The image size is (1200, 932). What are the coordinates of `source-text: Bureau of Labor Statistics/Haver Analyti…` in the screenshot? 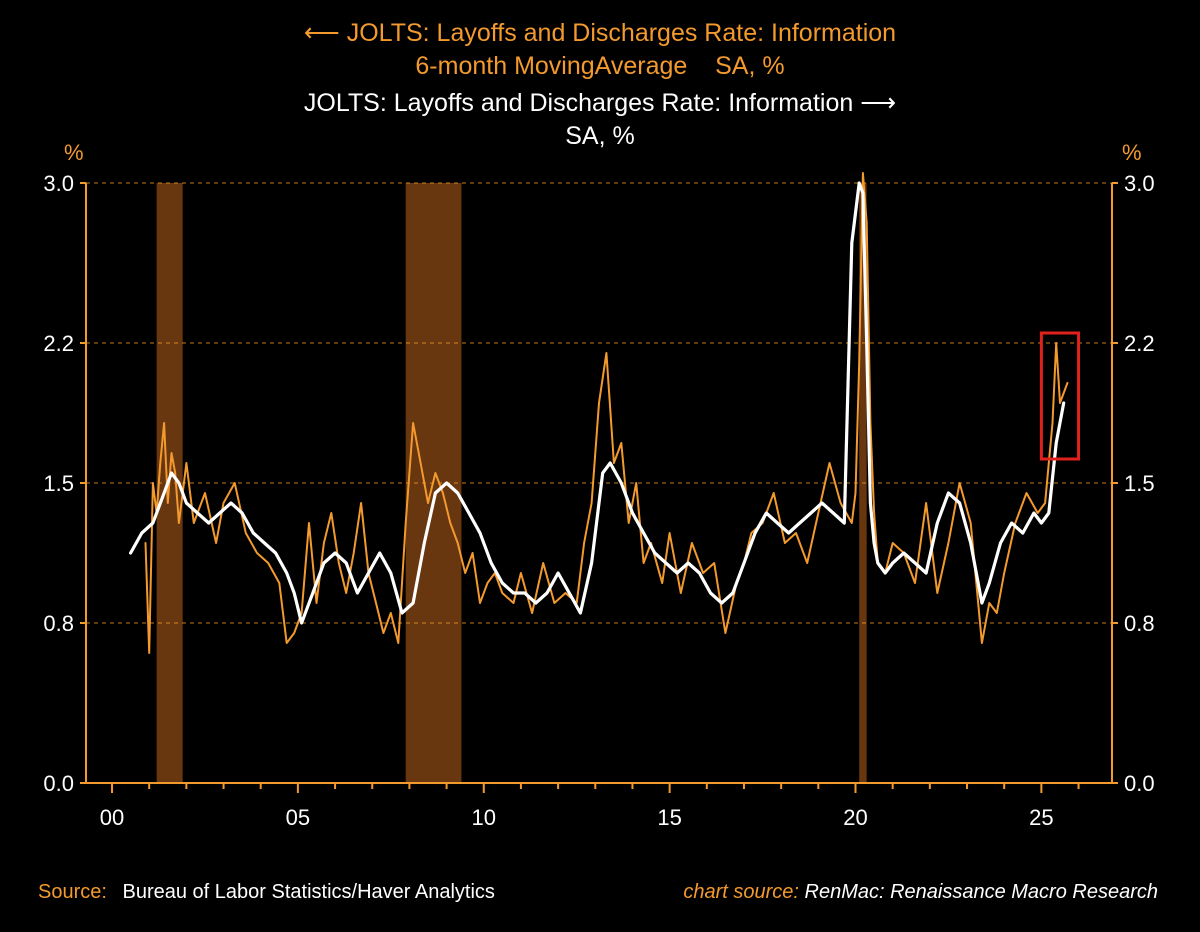 It's located at (308, 892).